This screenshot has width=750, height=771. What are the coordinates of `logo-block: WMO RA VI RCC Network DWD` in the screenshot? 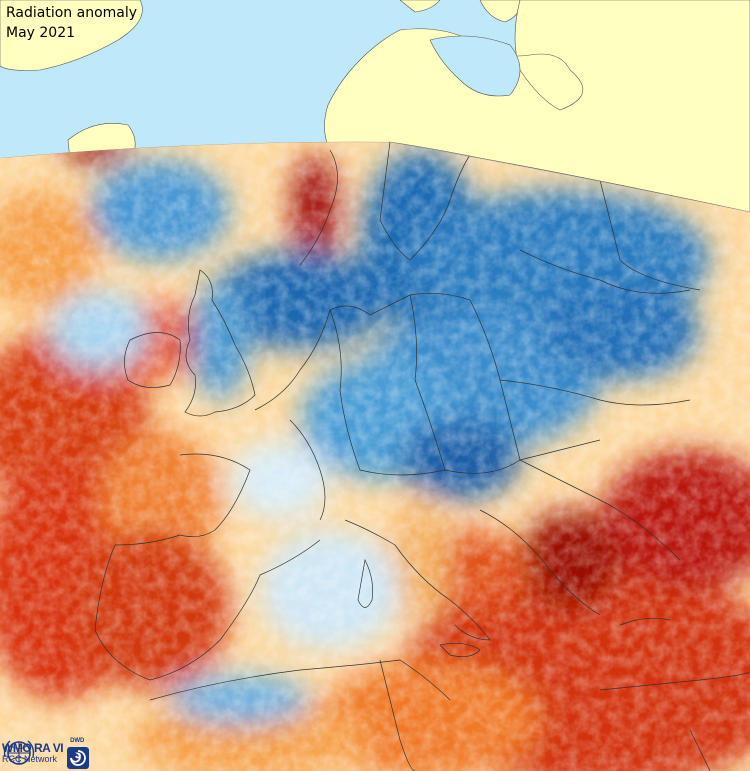 It's located at (46, 754).